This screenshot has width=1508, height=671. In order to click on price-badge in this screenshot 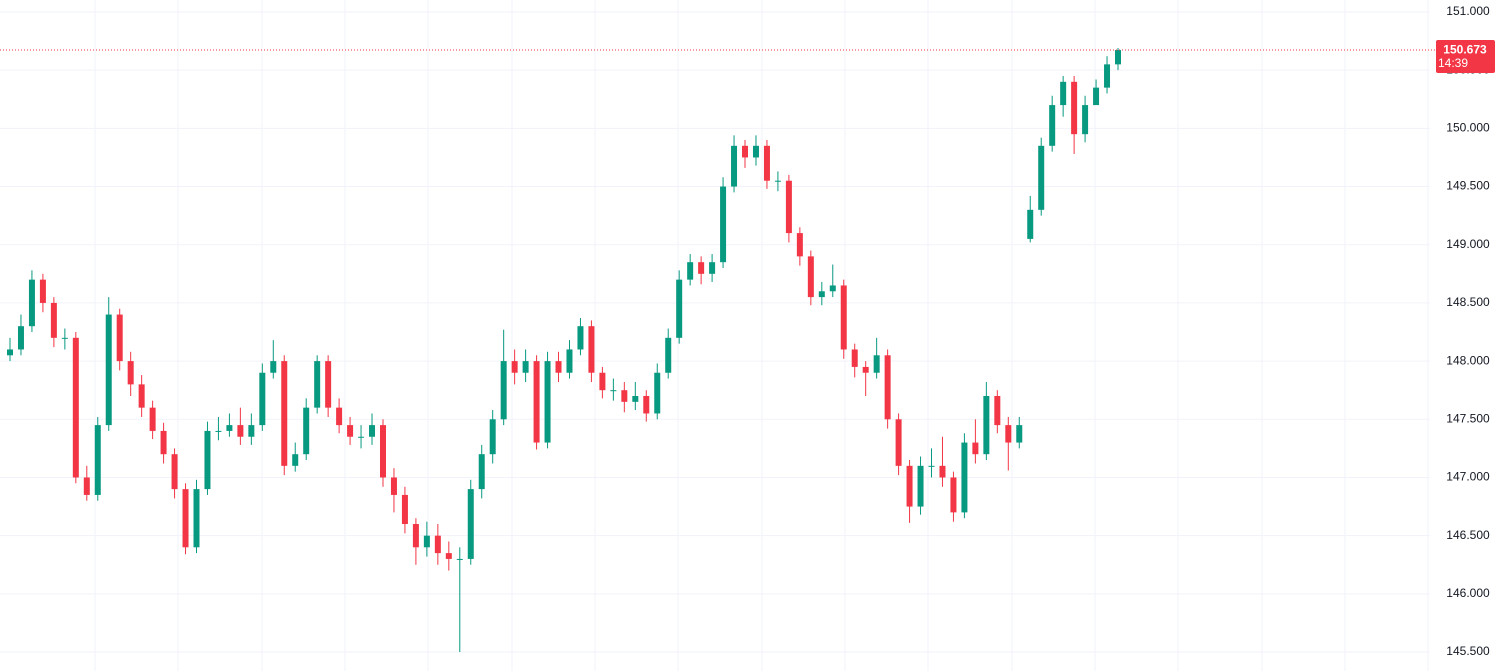, I will do `click(1465, 57)`.